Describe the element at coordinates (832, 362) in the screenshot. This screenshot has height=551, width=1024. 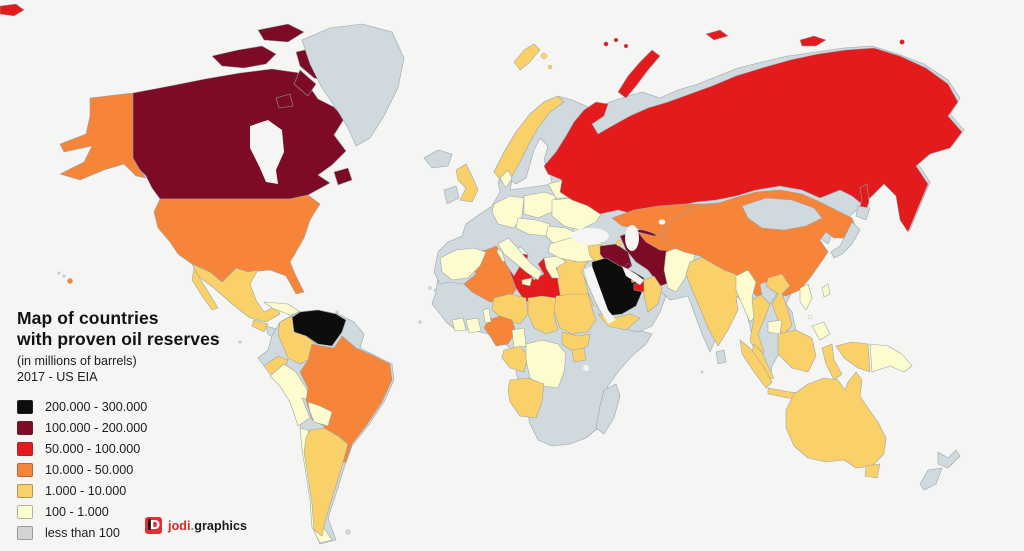
I see `region-sulawesi` at that location.